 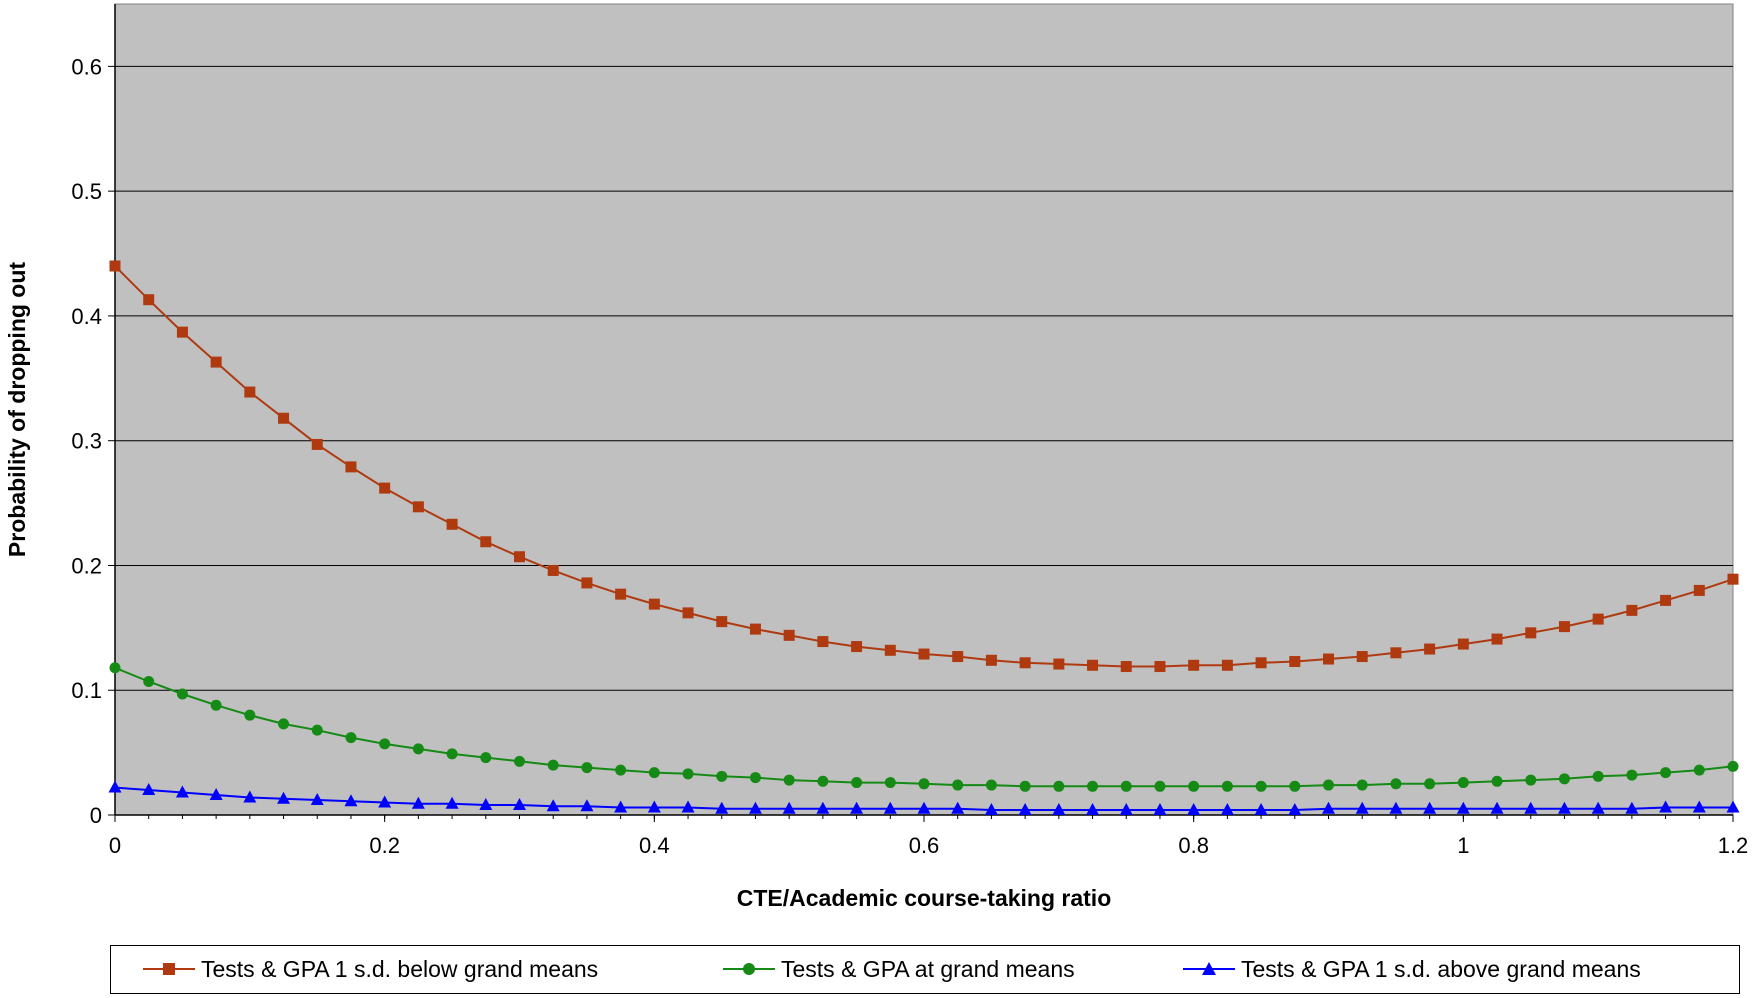 I want to click on y-tick-label: 0.3, so click(x=86, y=441).